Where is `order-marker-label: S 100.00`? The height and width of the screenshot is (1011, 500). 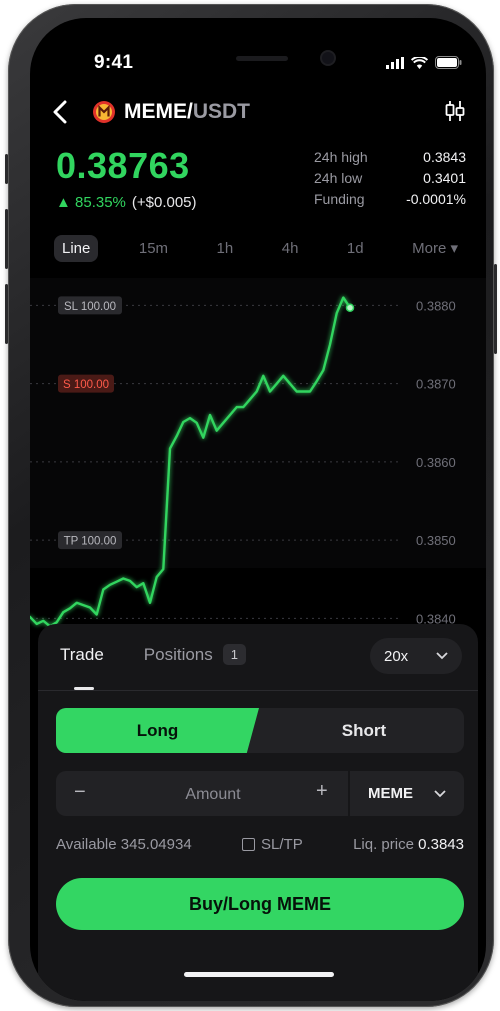
order-marker-label: S 100.00 is located at coordinates (86, 385).